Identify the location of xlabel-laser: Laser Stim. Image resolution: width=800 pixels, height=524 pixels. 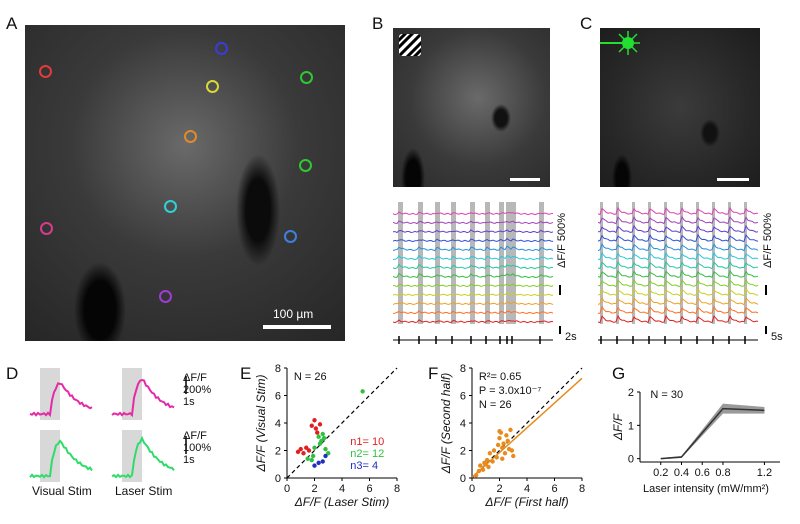
(144, 491).